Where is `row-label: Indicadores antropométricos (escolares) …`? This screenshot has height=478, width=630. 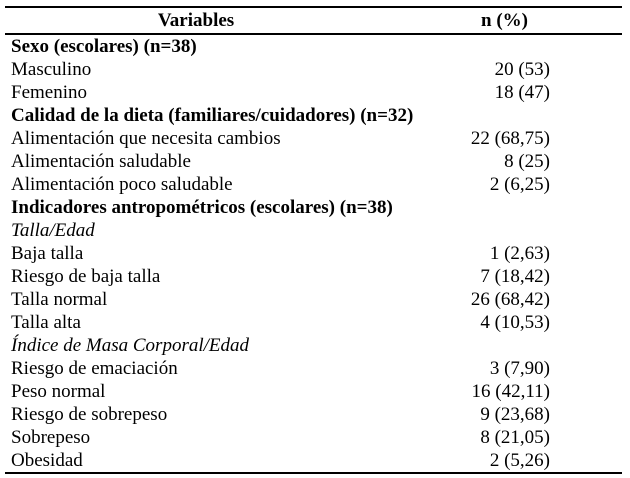
row-label: Indicadores antropométricos (escolares) … is located at coordinates (202, 207).